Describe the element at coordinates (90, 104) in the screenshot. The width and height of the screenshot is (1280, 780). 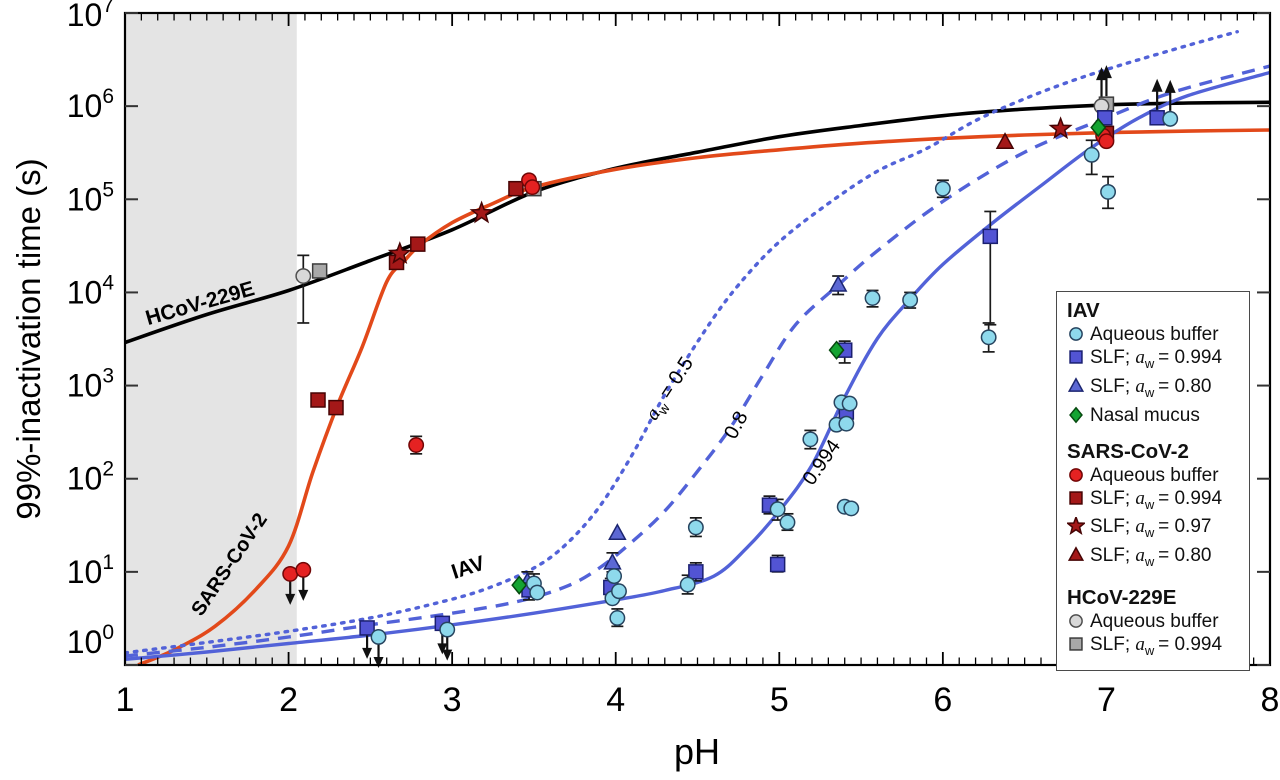
I see `svg-text: 10⁶` at that location.